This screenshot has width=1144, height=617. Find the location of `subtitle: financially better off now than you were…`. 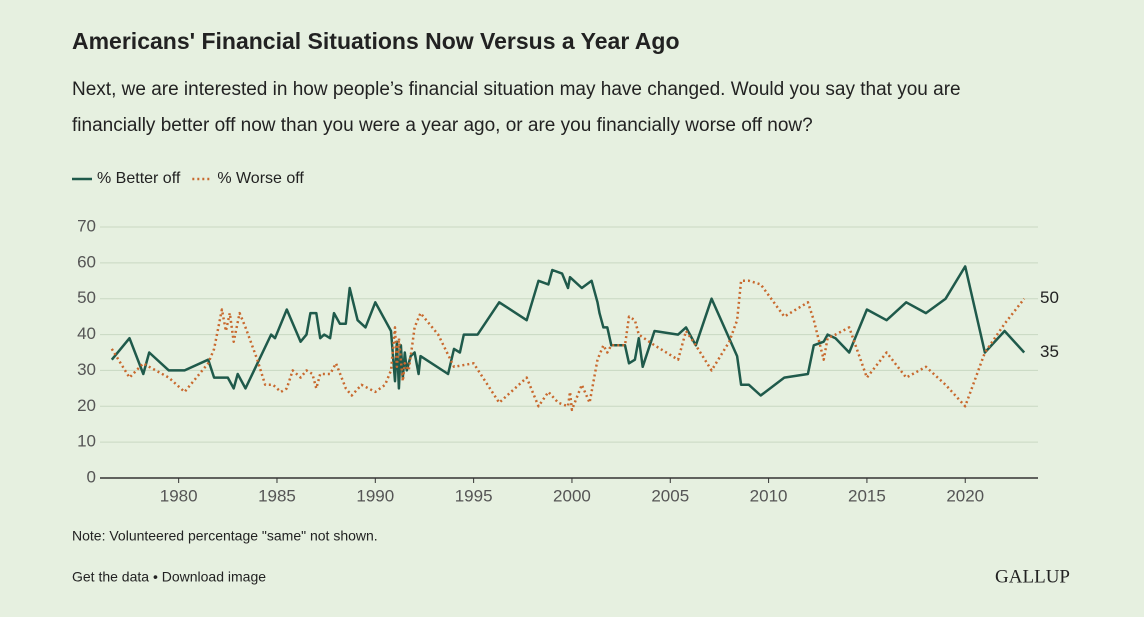

subtitle: financially better off now than you were… is located at coordinates (442, 125).